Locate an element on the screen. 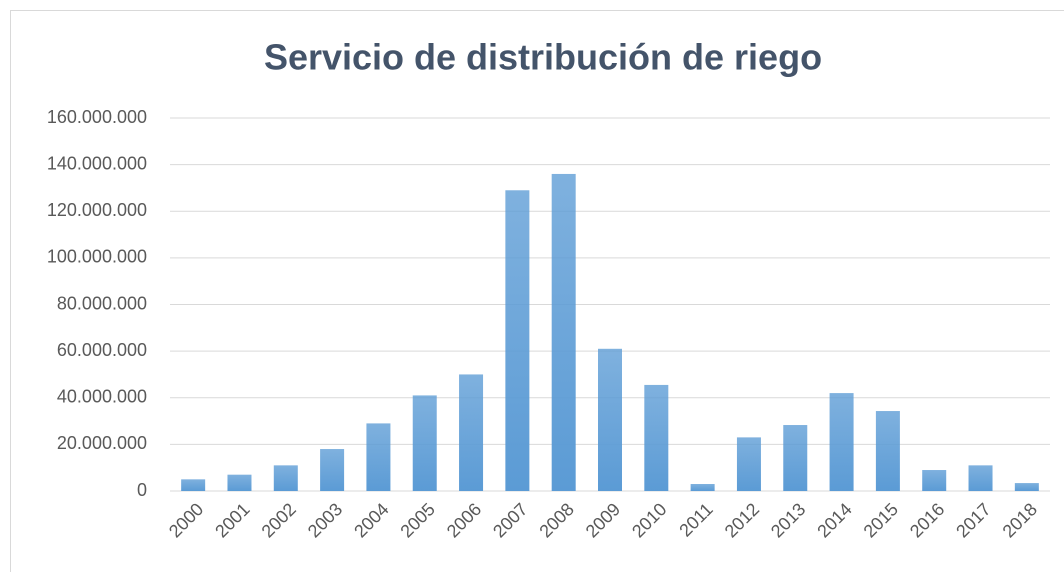 This screenshot has width=1064, height=572. y-tick-label: 80.000.000 is located at coordinates (102, 303).